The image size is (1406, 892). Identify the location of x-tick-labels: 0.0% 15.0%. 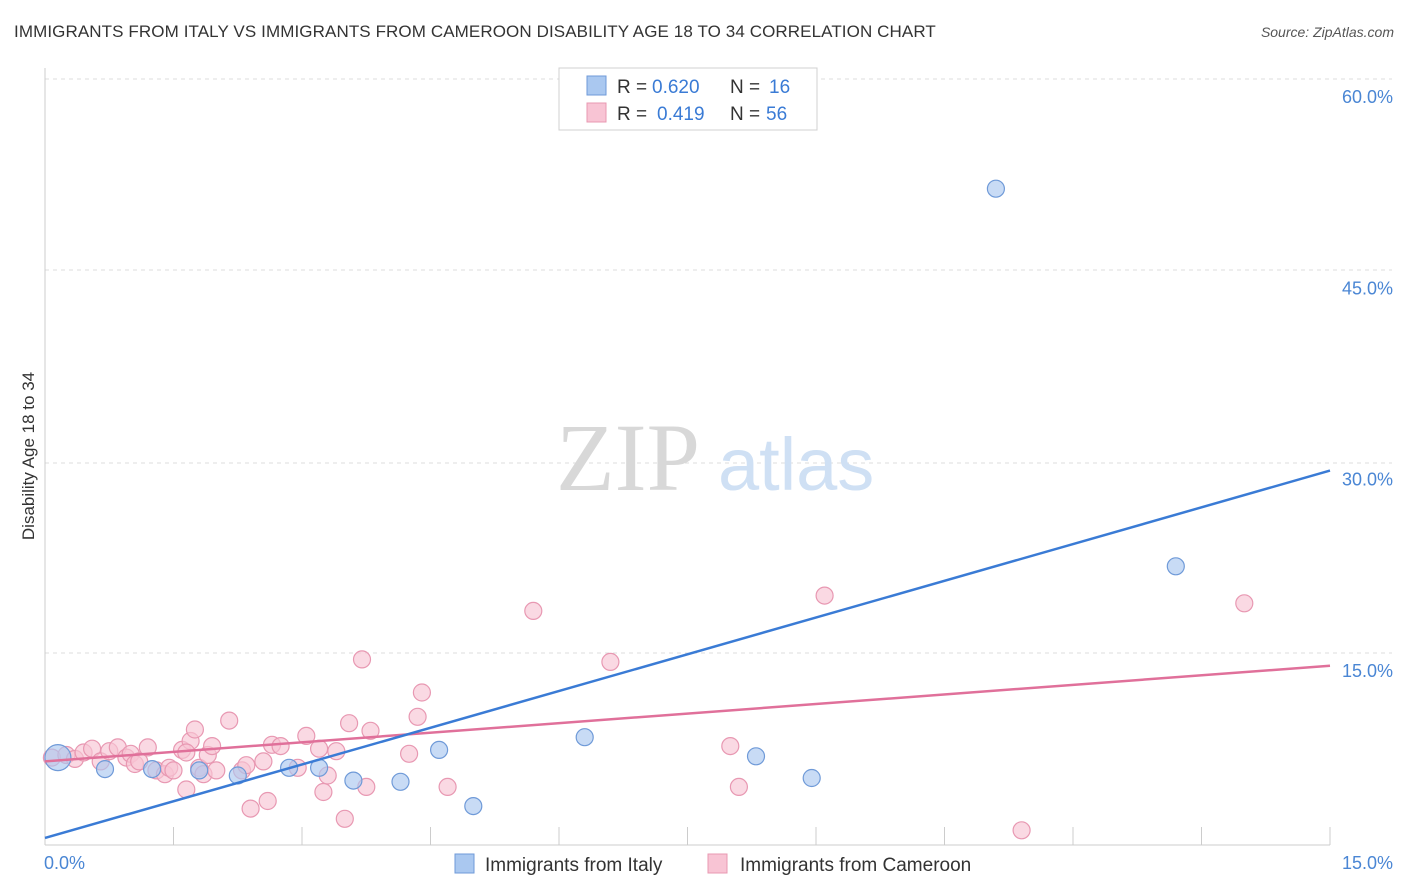
(718, 863).